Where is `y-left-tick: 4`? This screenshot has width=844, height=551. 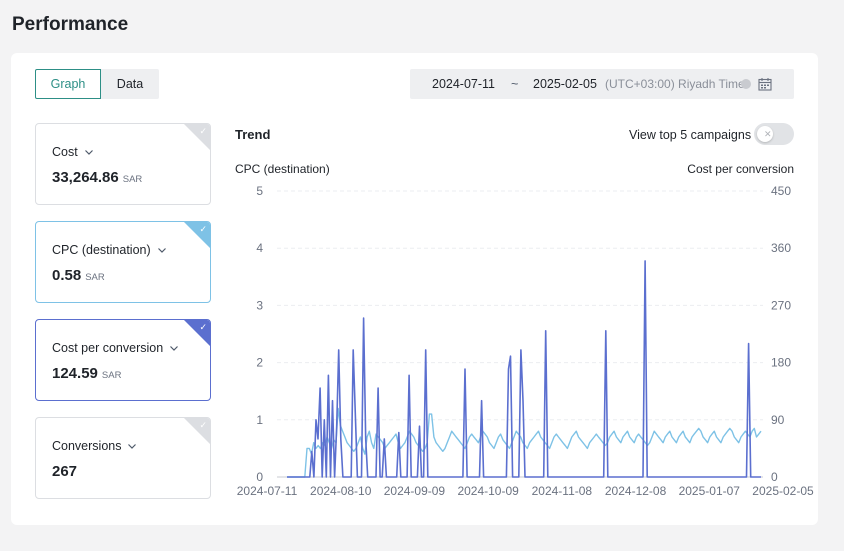
y-left-tick: 4 is located at coordinates (259, 248).